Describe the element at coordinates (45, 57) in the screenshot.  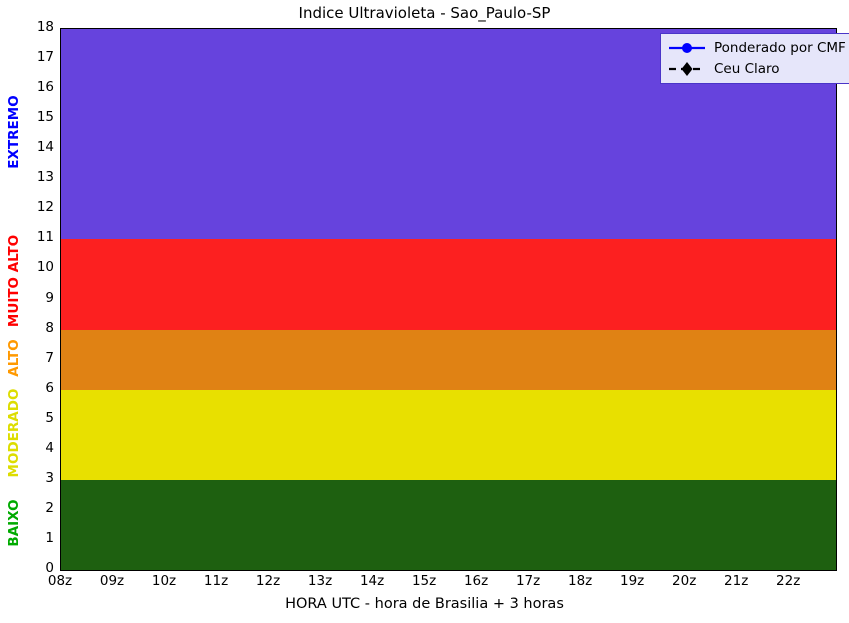
I see `y-tick-17: 17` at that location.